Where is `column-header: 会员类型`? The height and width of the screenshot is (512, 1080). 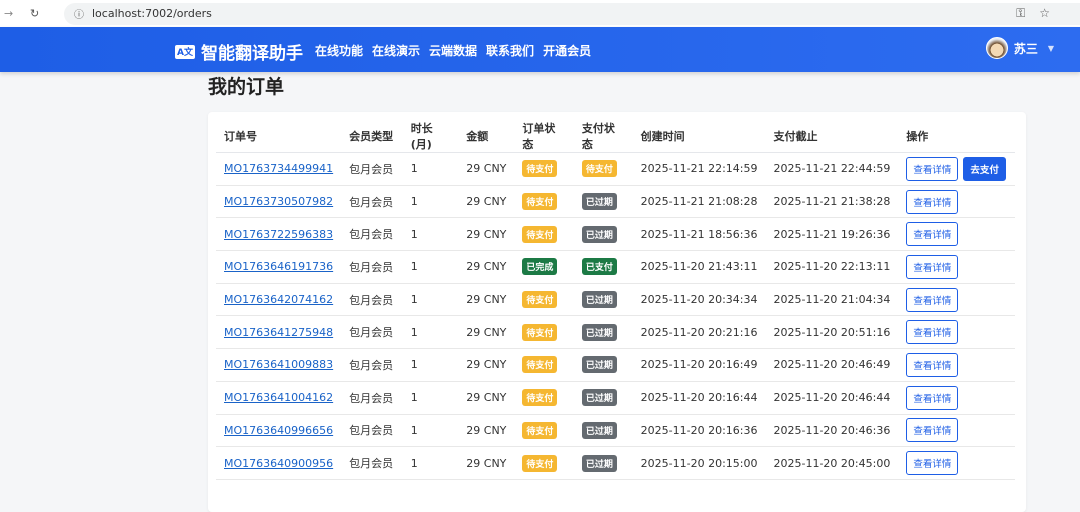 column-header: 会员类型 is located at coordinates (372, 136).